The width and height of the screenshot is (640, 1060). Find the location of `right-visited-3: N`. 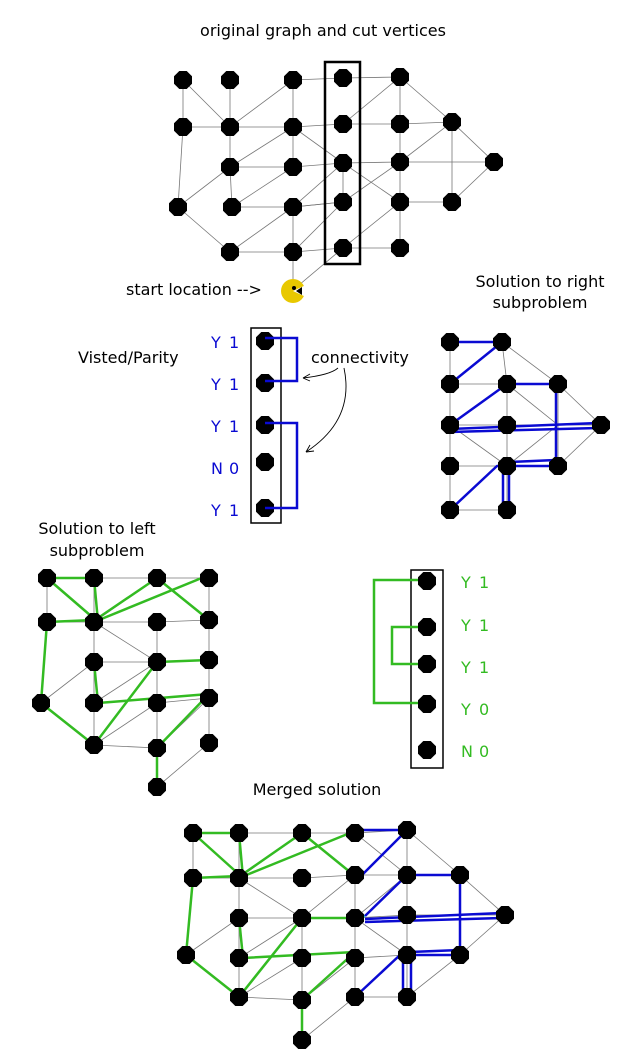

right-visited-3: N is located at coordinates (217, 468).